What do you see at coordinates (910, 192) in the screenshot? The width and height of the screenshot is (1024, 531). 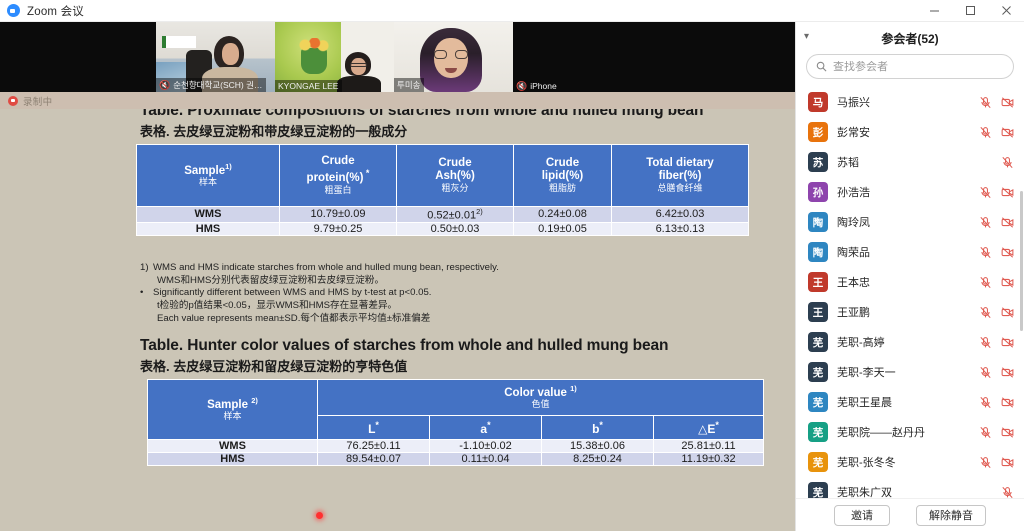 I see `participant-row: 孙孙浩浩` at bounding box center [910, 192].